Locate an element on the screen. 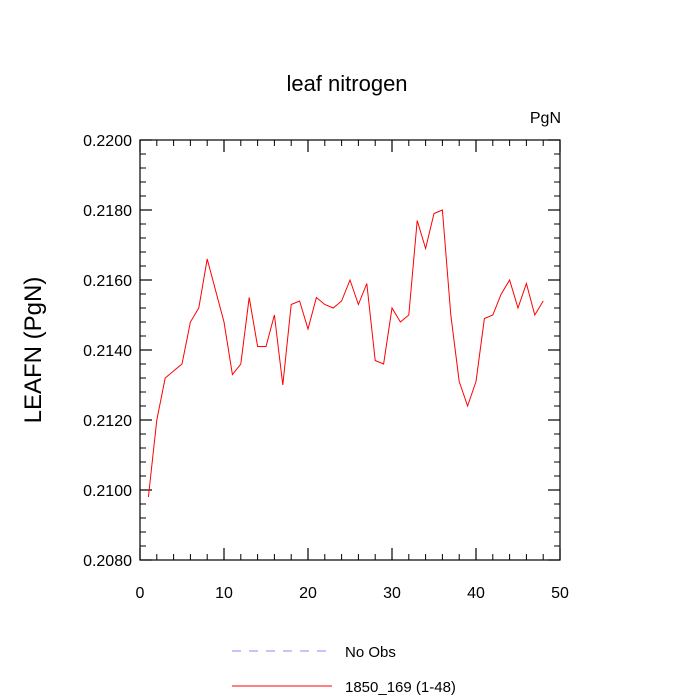 The image size is (700, 700). y-tick-label: 0.2080 is located at coordinates (107, 561).